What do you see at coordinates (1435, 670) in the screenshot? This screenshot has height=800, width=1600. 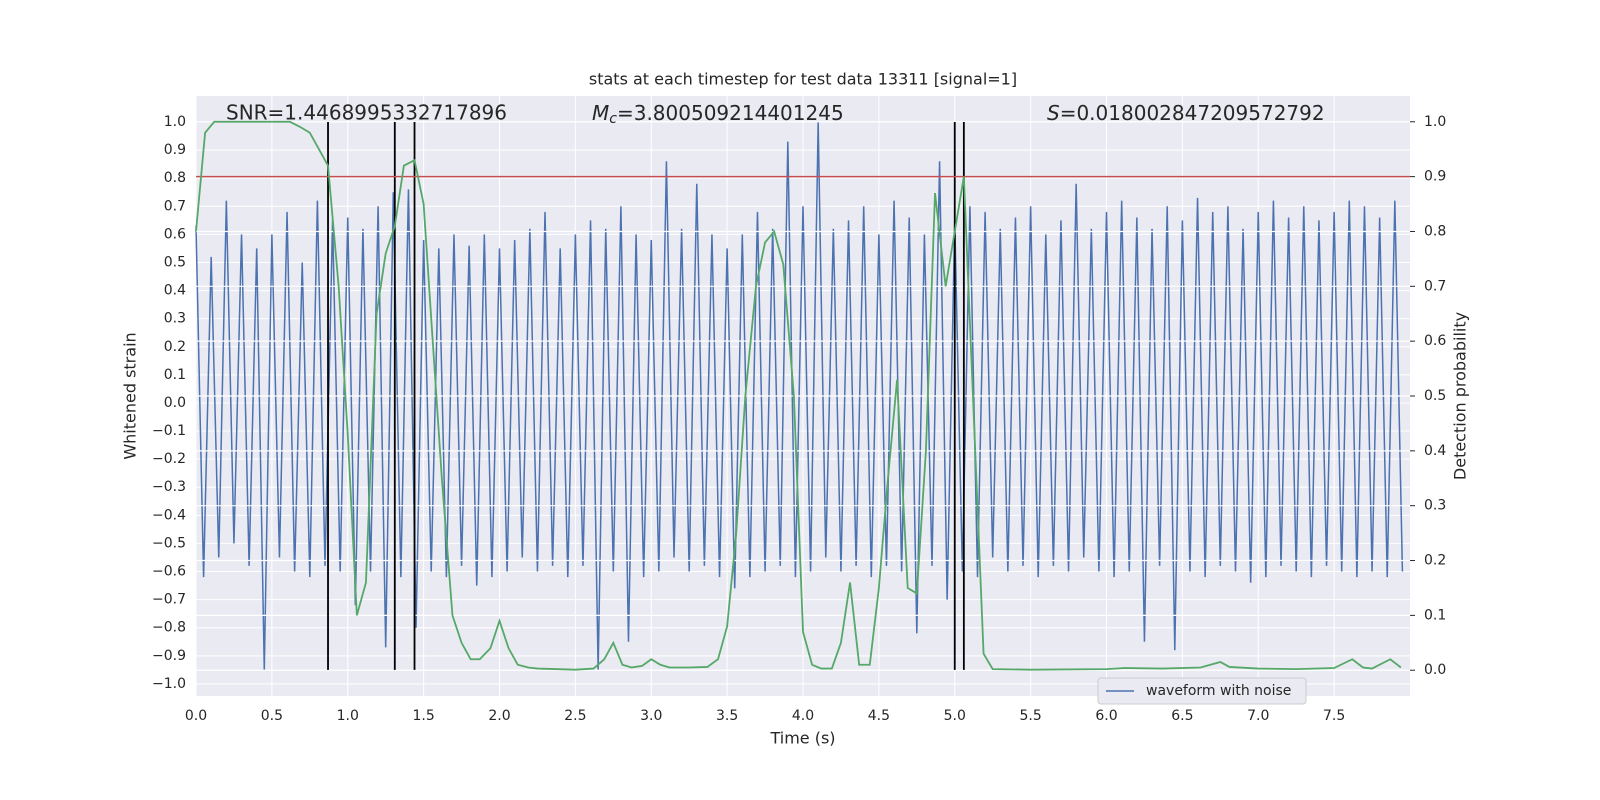 I see `y2-tick-label: 0.0` at bounding box center [1435, 670].